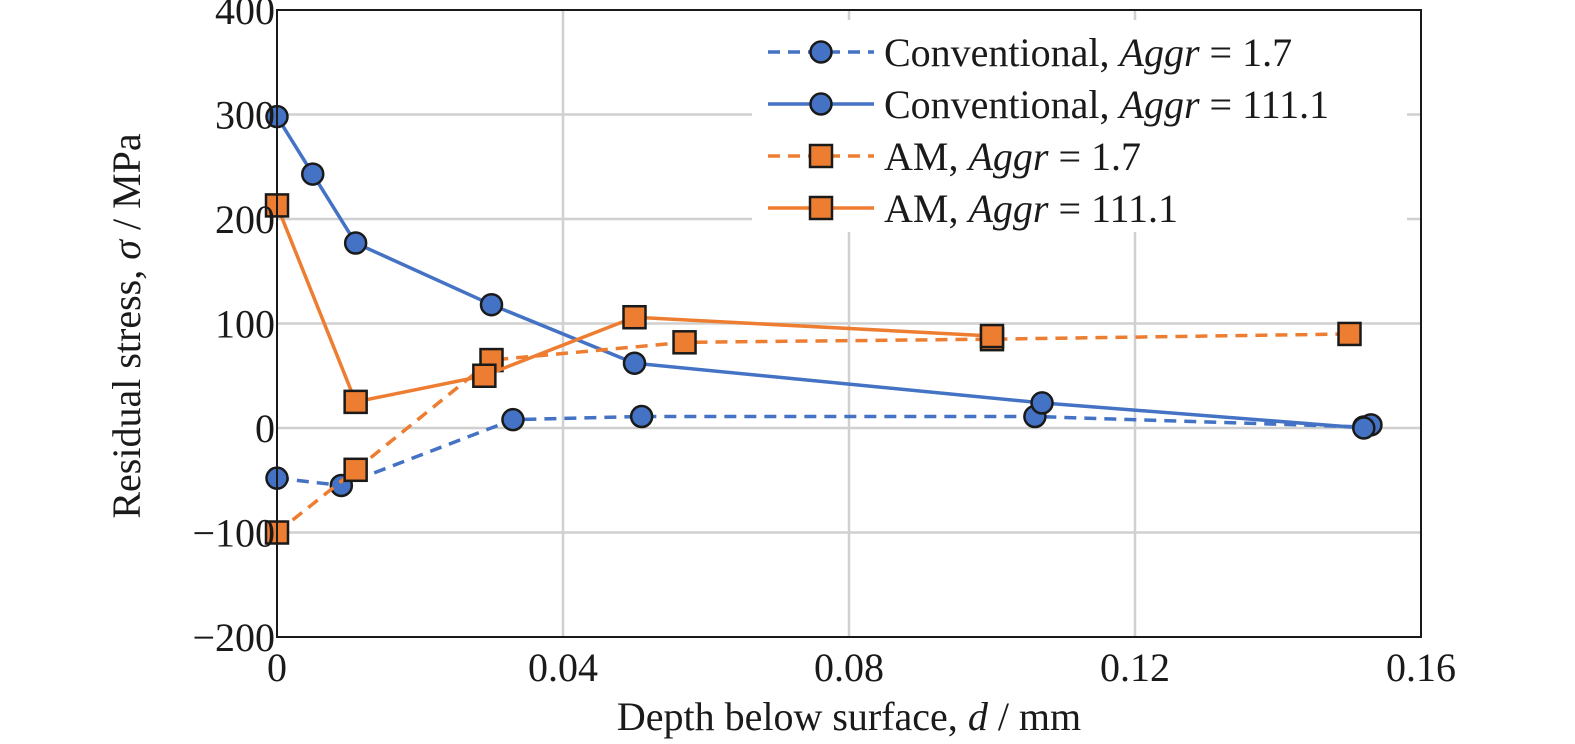 The image size is (1575, 744). What do you see at coordinates (126, 389) in the screenshot?
I see `y-axis-title-prefix: Residual stress,` at bounding box center [126, 389].